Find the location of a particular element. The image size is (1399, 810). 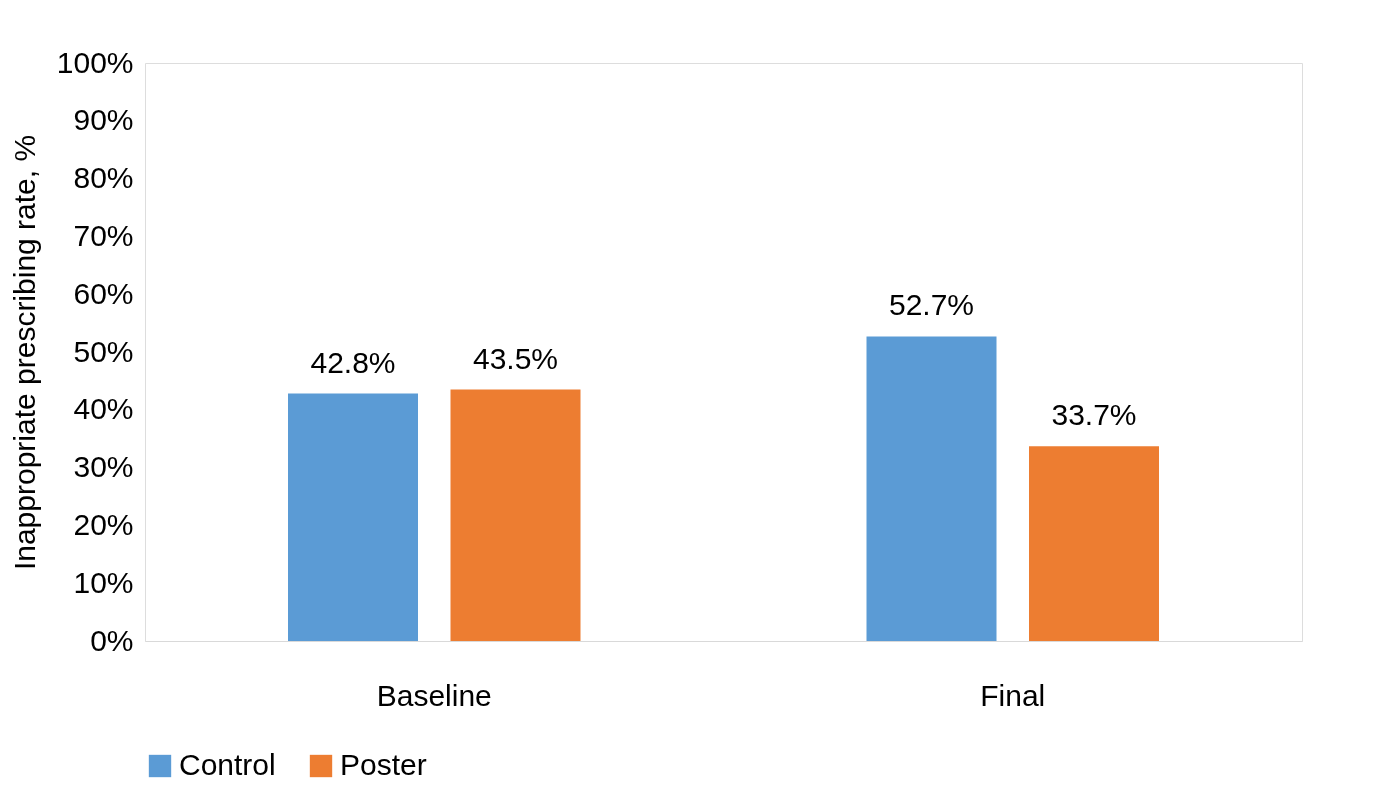

legend-label: Control is located at coordinates (227, 764).